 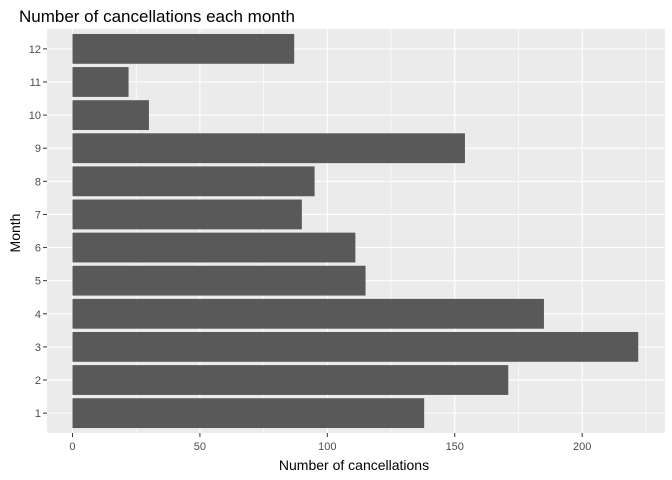 What do you see at coordinates (38, 315) in the screenshot?
I see `y-tick-label: 4` at bounding box center [38, 315].